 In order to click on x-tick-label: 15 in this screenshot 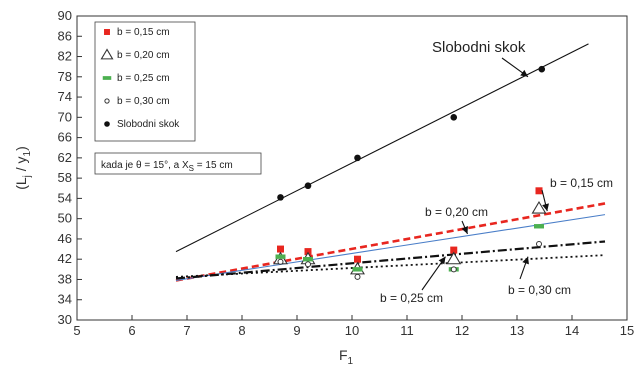, I will do `click(627, 330)`.